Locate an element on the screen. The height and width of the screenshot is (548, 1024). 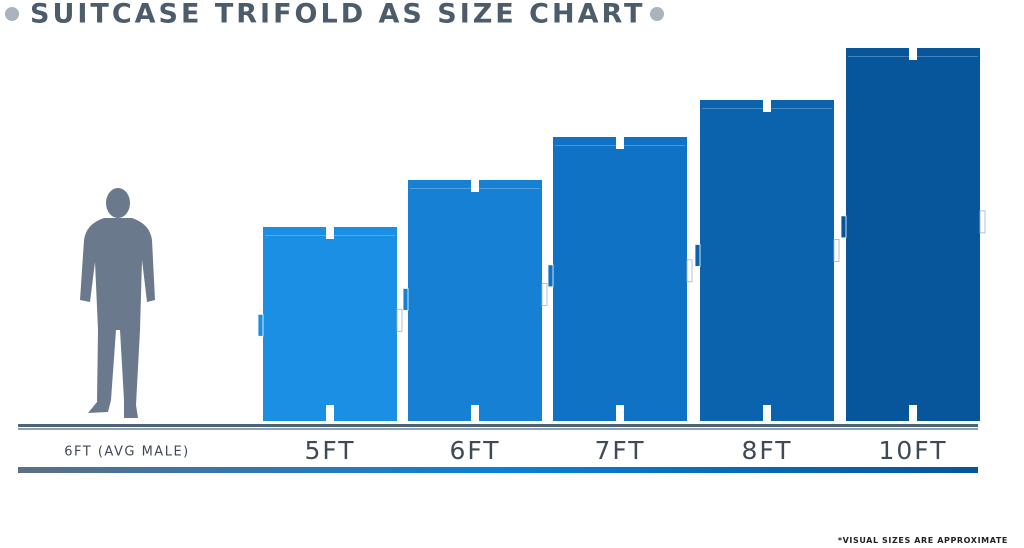
size-label: 10FT is located at coordinates (912, 450).